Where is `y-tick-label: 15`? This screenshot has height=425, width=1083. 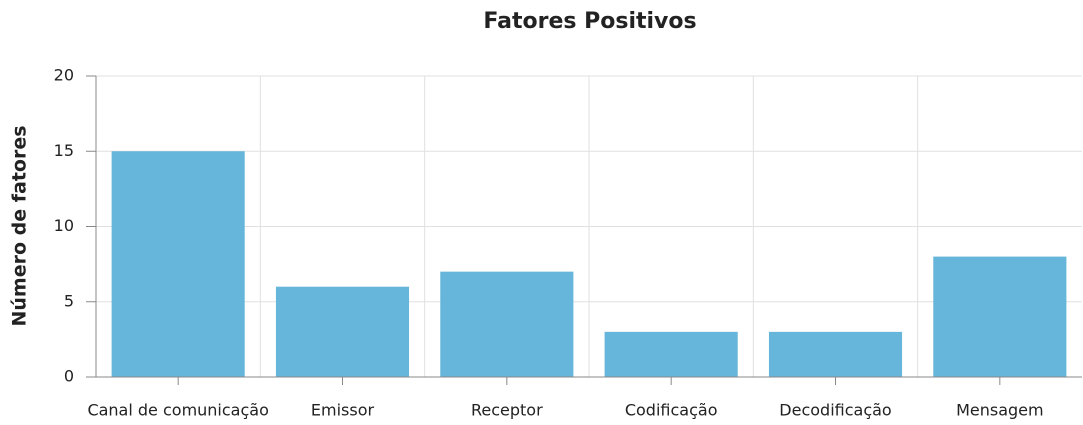
y-tick-label: 15 is located at coordinates (64, 150).